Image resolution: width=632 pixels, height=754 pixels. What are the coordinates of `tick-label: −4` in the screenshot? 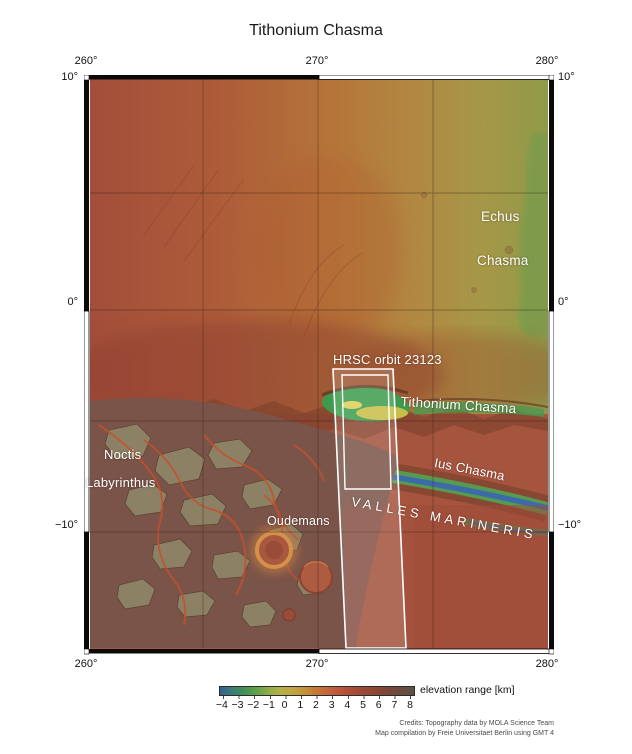 It's located at (221, 705).